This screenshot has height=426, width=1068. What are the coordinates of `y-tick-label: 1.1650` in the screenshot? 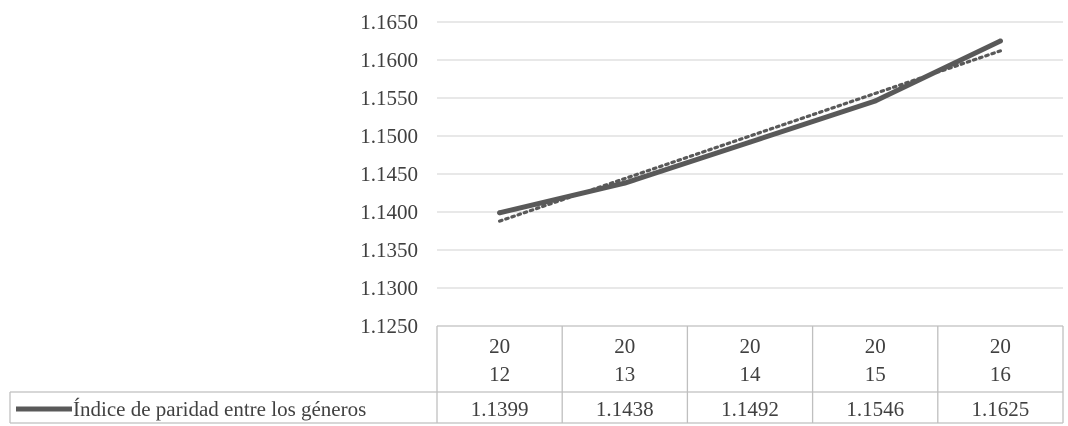 It's located at (389, 22).